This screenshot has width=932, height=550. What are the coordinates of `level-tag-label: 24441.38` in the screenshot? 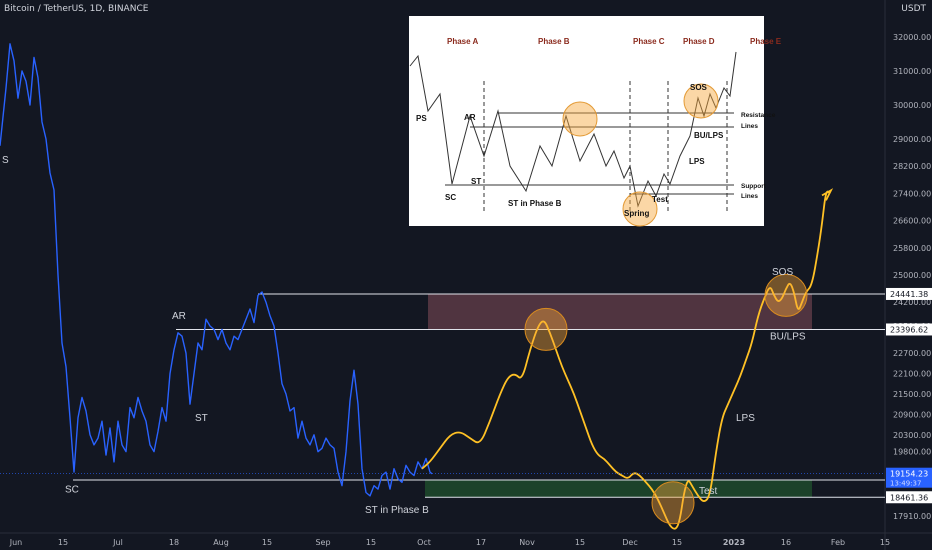 It's located at (909, 294).